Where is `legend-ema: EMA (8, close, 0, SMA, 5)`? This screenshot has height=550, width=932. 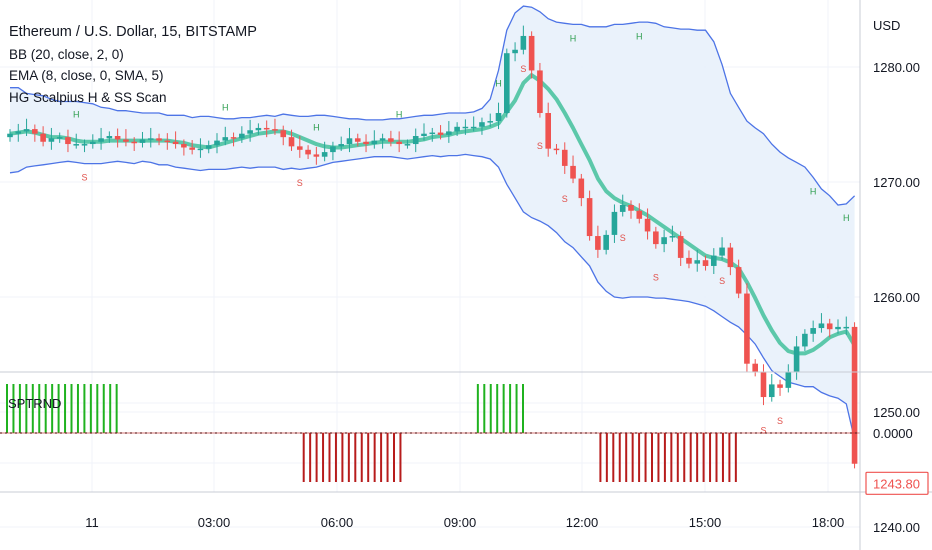 legend-ema: EMA (8, close, 0, SMA, 5) is located at coordinates (86, 75).